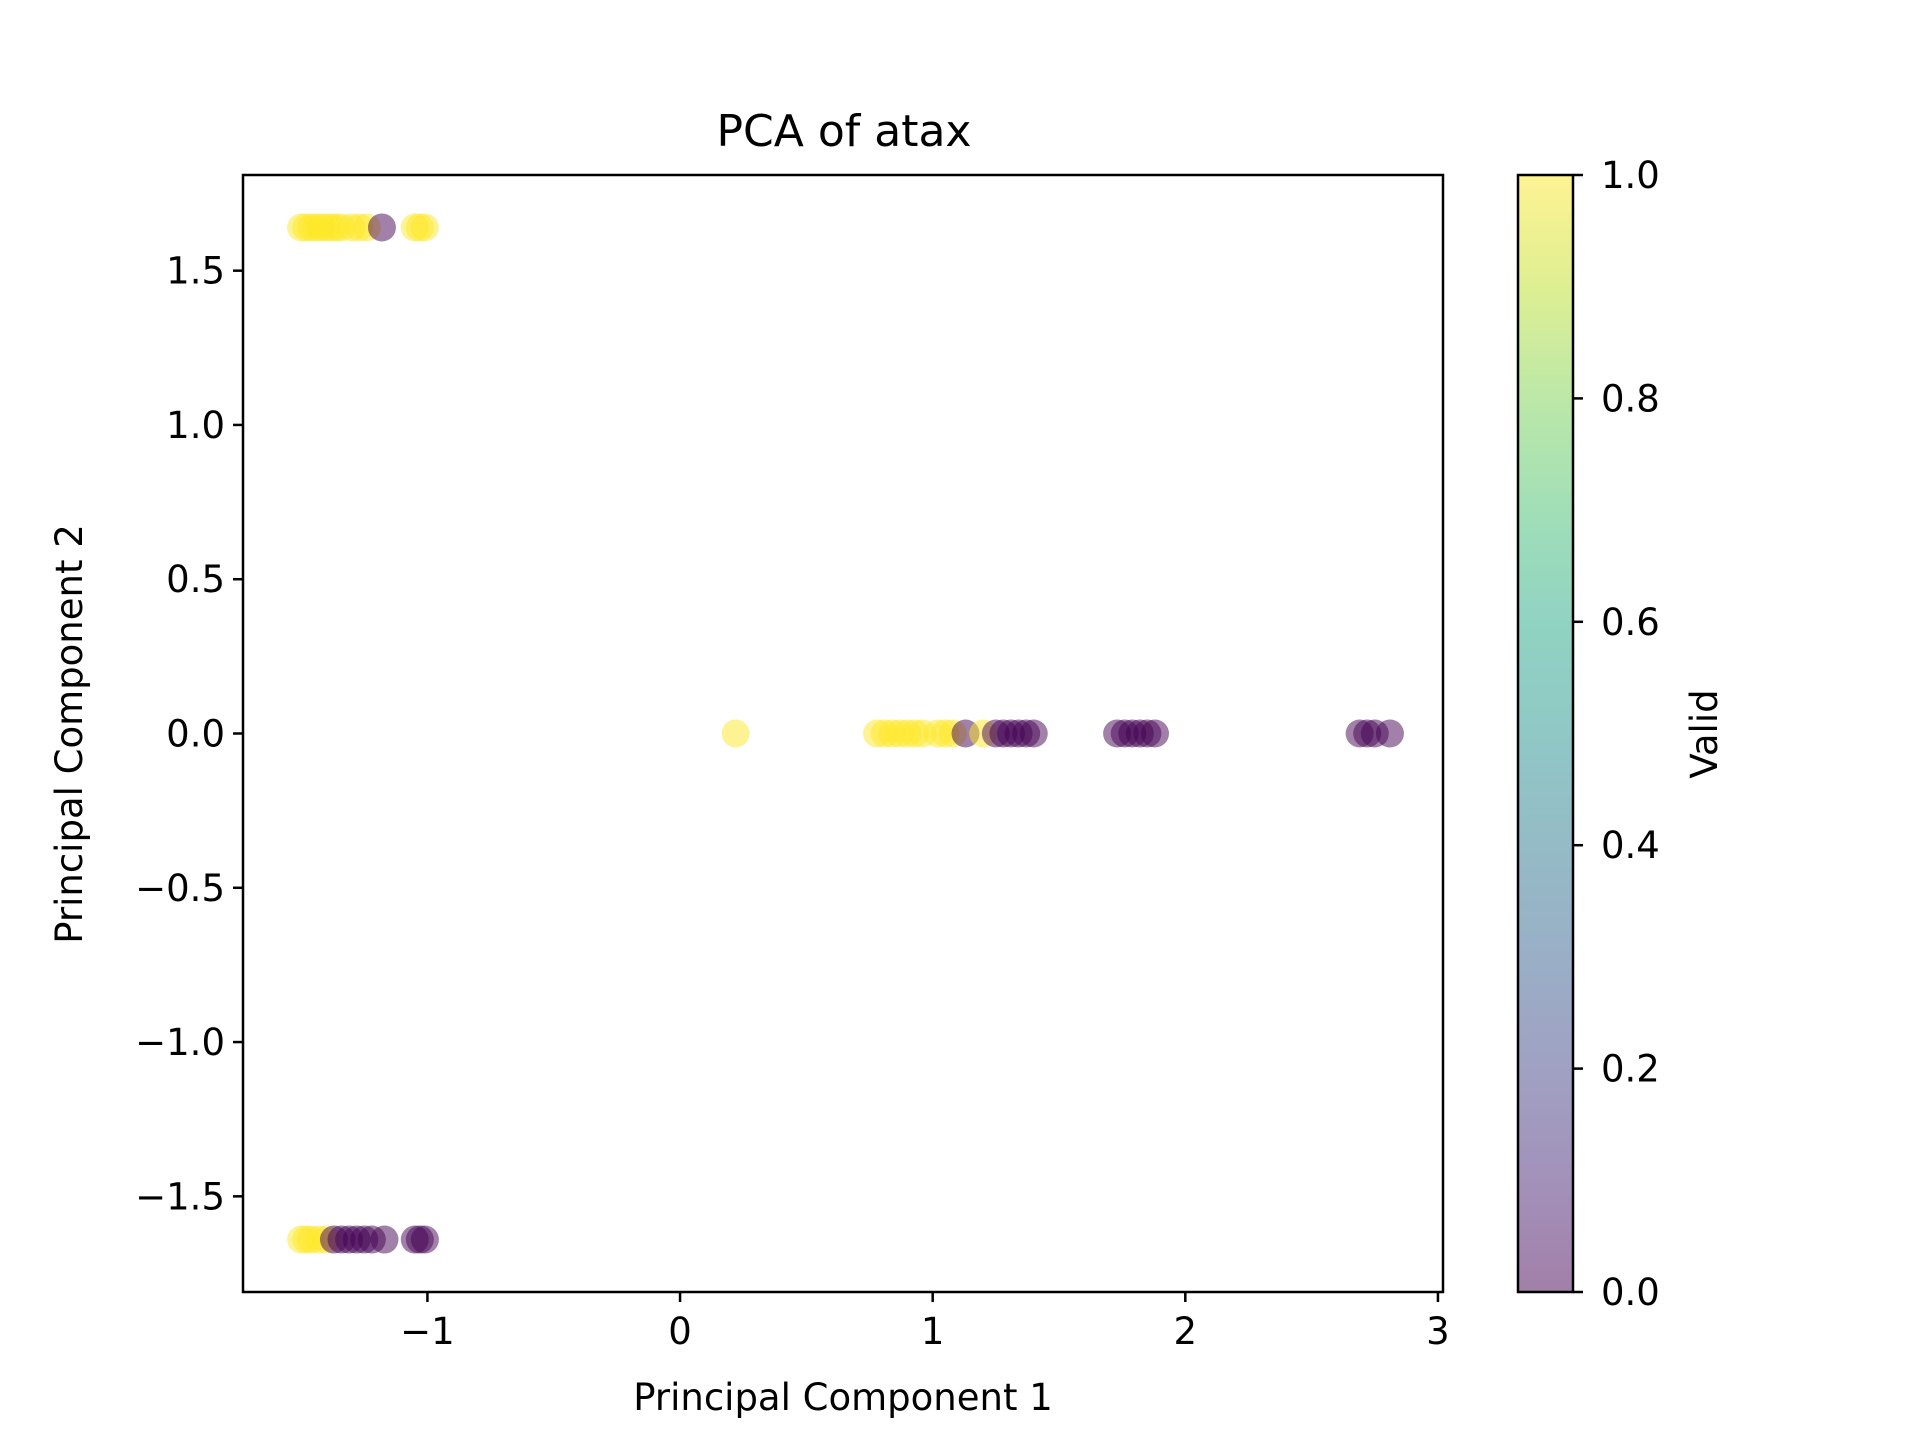  I want to click on colorbar-tick-label: 0.0, so click(1630, 1292).